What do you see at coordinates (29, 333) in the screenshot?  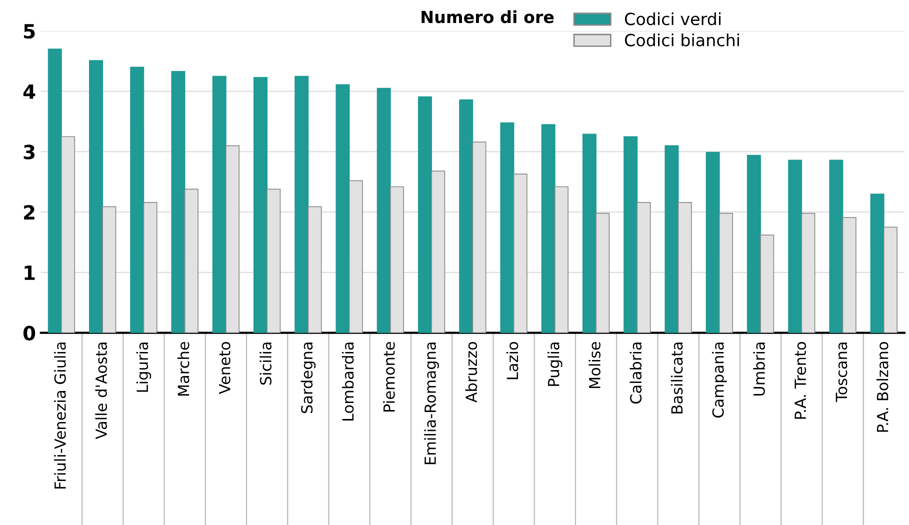 I see `y-tick-label: 0` at bounding box center [29, 333].